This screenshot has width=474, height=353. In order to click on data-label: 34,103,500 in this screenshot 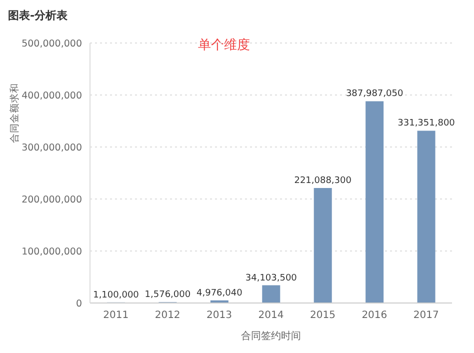, I will do `click(271, 278)`.